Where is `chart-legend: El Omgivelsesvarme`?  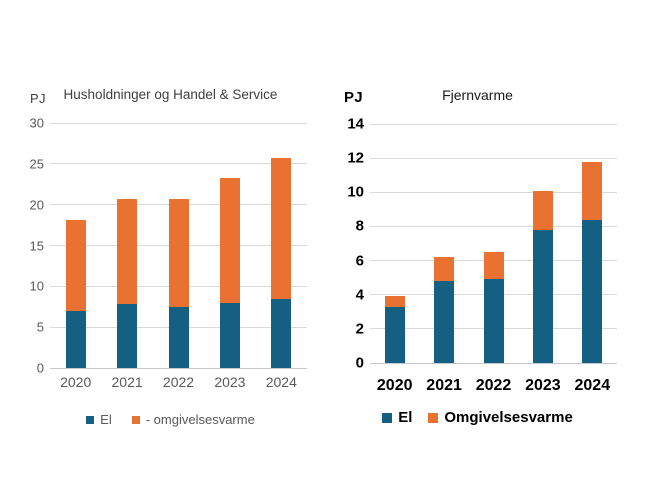
chart-legend: El Omgivelsesvarme is located at coordinates (477, 417).